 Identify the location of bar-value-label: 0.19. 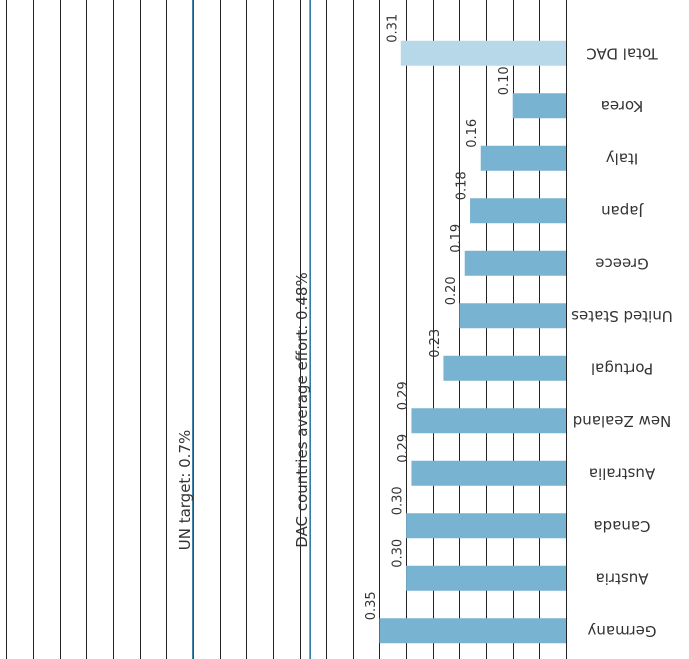
(456, 238).